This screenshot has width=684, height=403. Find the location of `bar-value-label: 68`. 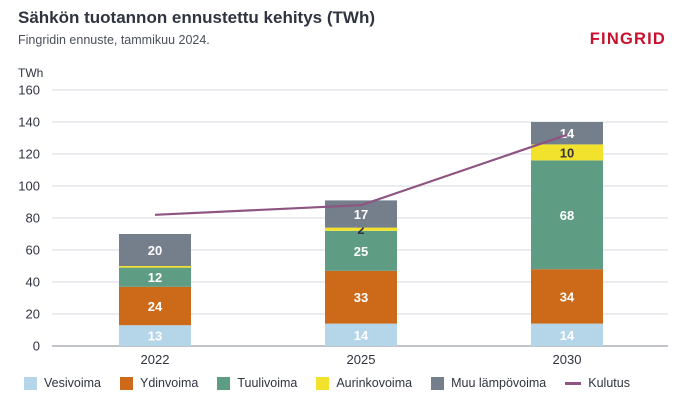

bar-value-label: 68 is located at coordinates (567, 215).